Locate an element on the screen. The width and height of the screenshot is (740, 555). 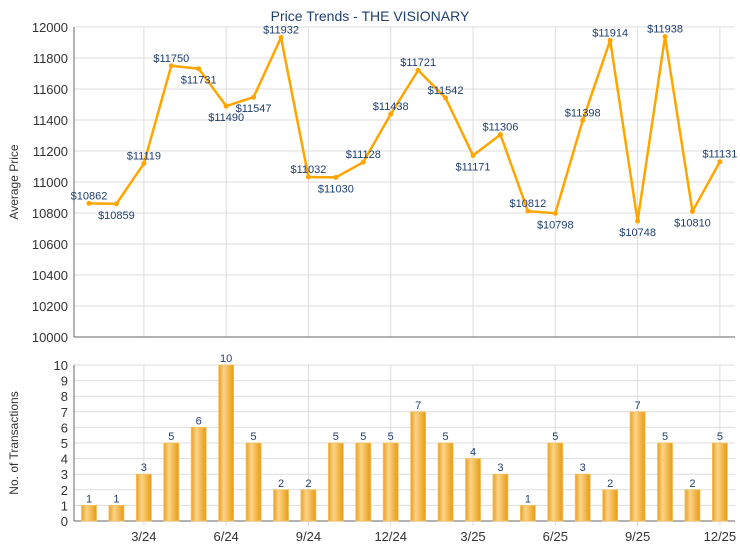
data-label: $11131 is located at coordinates (719, 155).